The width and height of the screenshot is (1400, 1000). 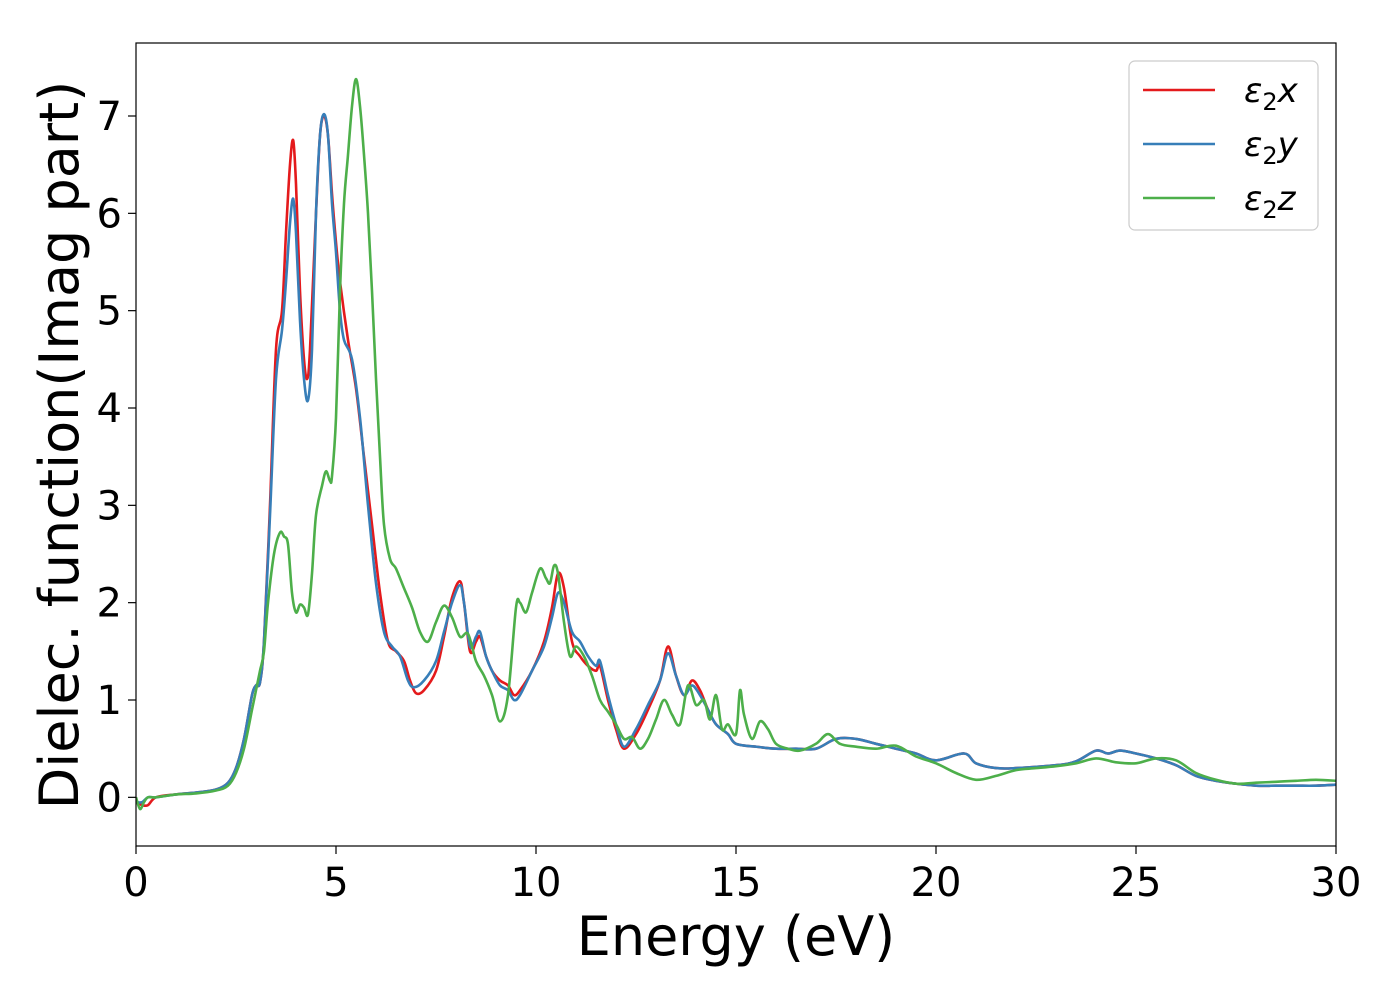 What do you see at coordinates (109, 312) in the screenshot?
I see `y-tick-label: 5` at bounding box center [109, 312].